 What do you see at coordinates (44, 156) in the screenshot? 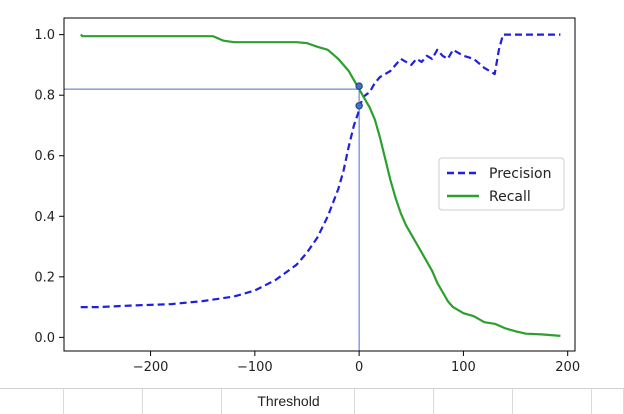
I see `y-tick-label: 0.6` at bounding box center [44, 156].